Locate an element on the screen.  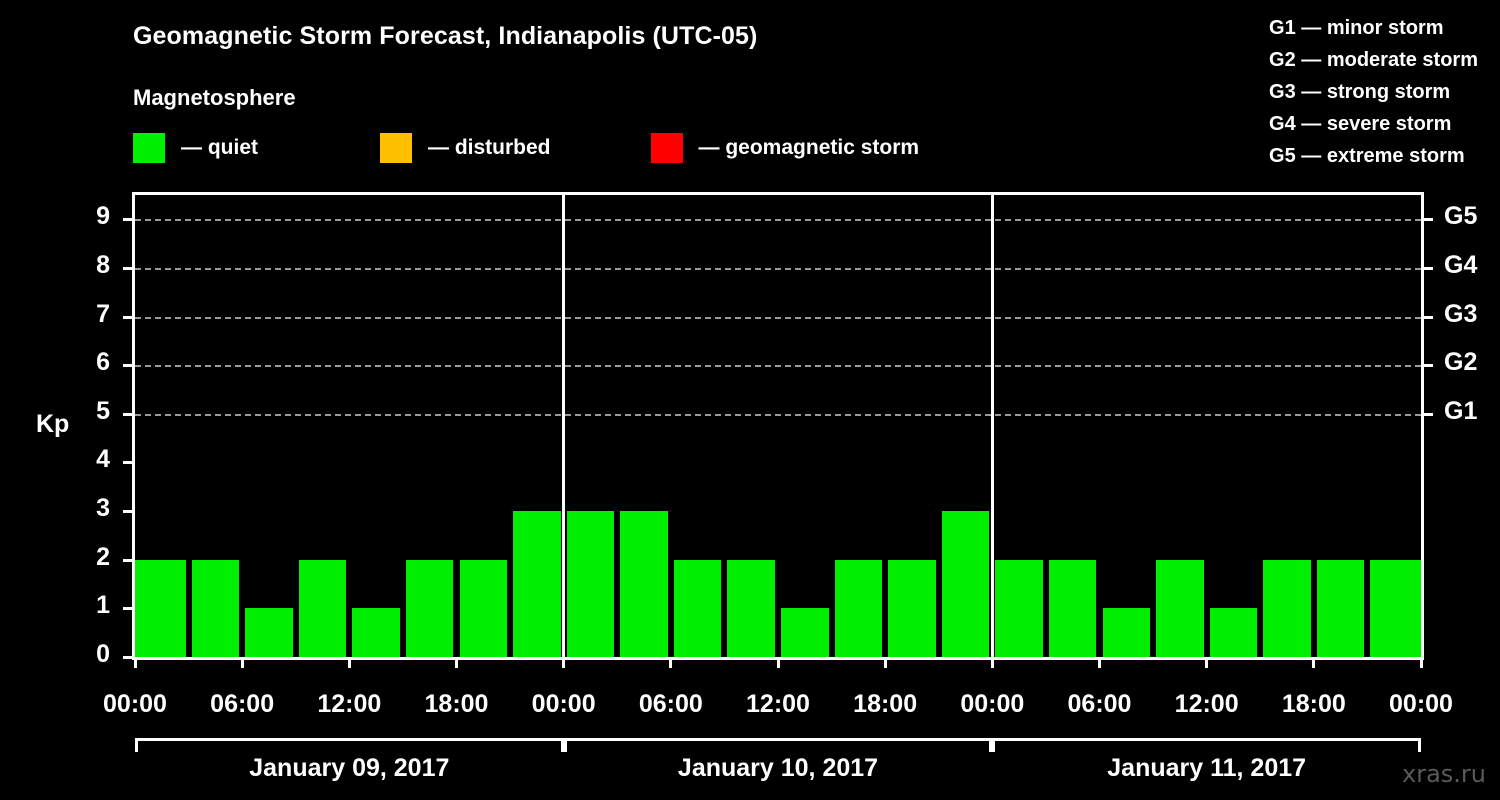
watermark: xras.ru is located at coordinates (1444, 774).